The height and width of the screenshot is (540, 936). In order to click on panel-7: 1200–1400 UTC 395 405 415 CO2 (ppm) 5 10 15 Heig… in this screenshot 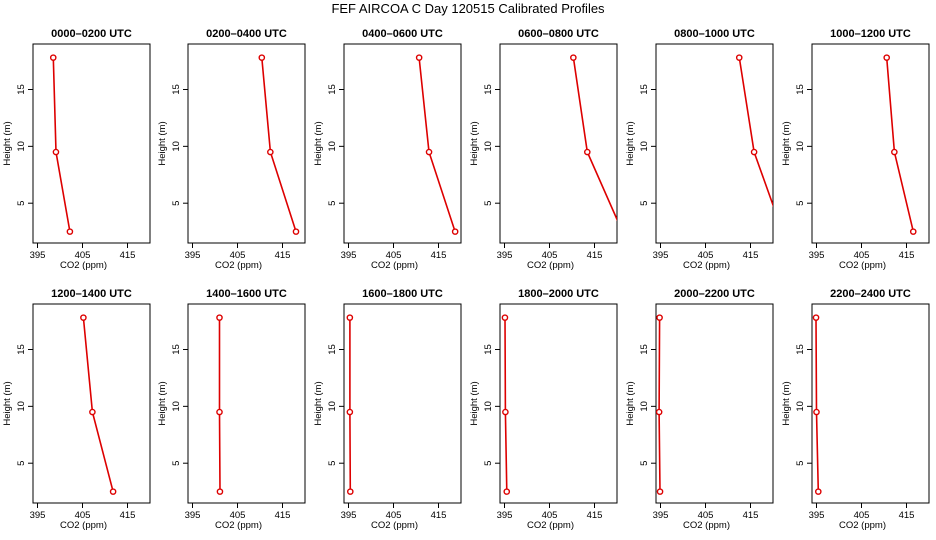, I will do `click(76, 409)`.